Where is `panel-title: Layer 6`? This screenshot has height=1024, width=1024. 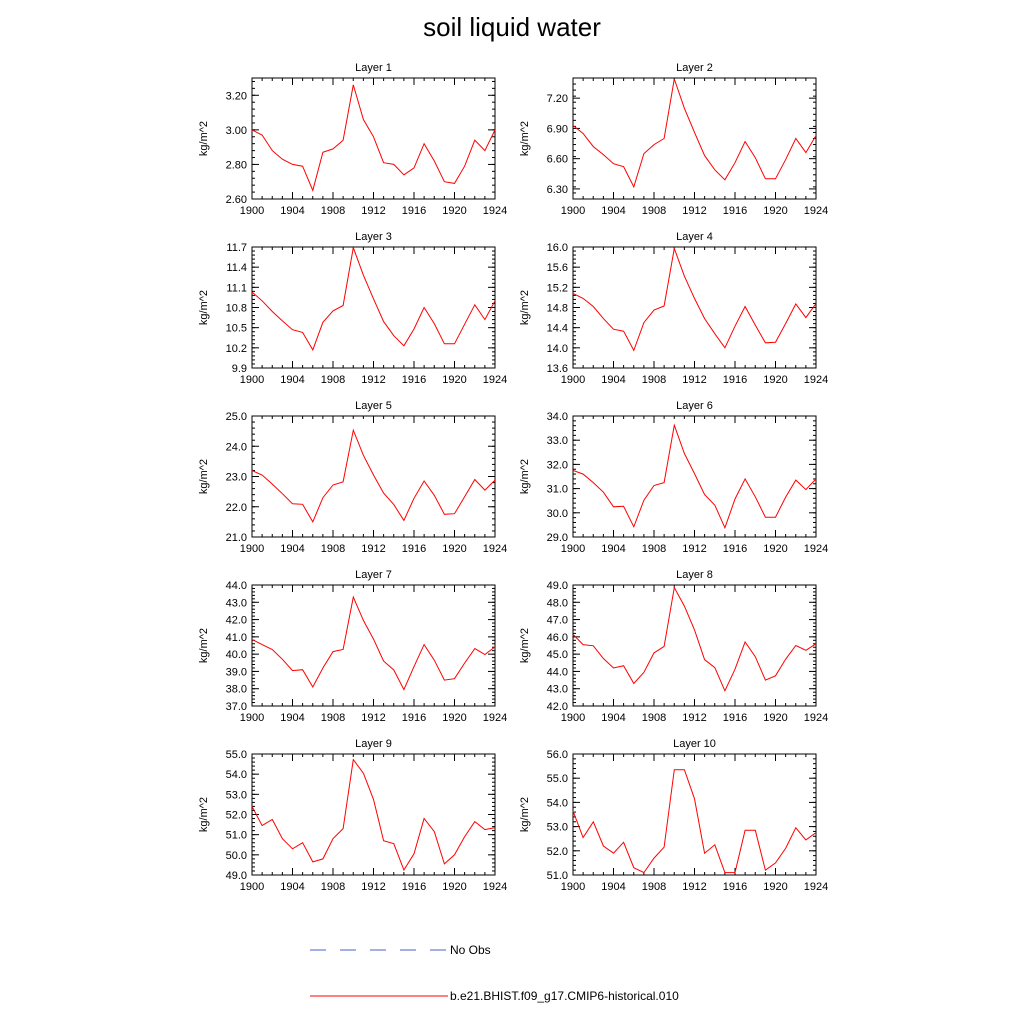
panel-title: Layer 6 is located at coordinates (694, 406).